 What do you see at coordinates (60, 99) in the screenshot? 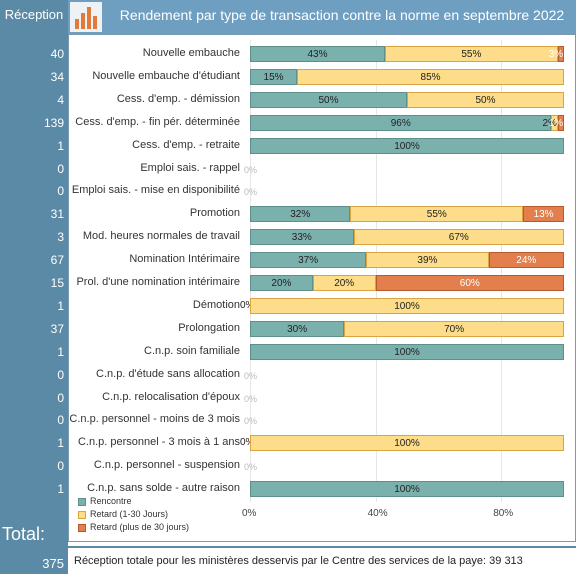
I see `row-count: 4` at bounding box center [60, 99].